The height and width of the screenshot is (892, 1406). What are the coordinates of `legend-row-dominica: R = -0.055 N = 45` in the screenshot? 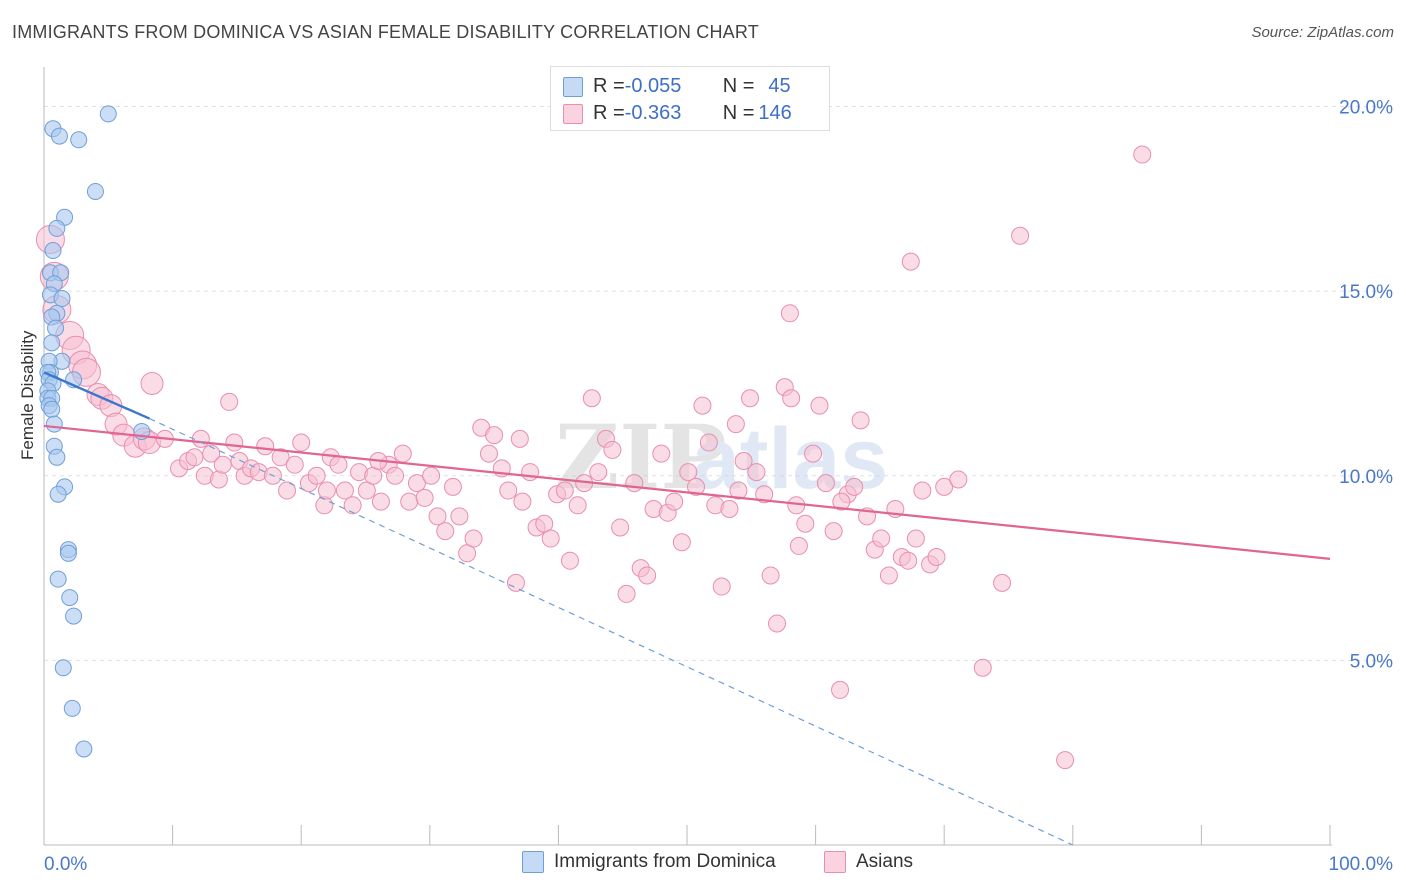 It's located at (677, 87).